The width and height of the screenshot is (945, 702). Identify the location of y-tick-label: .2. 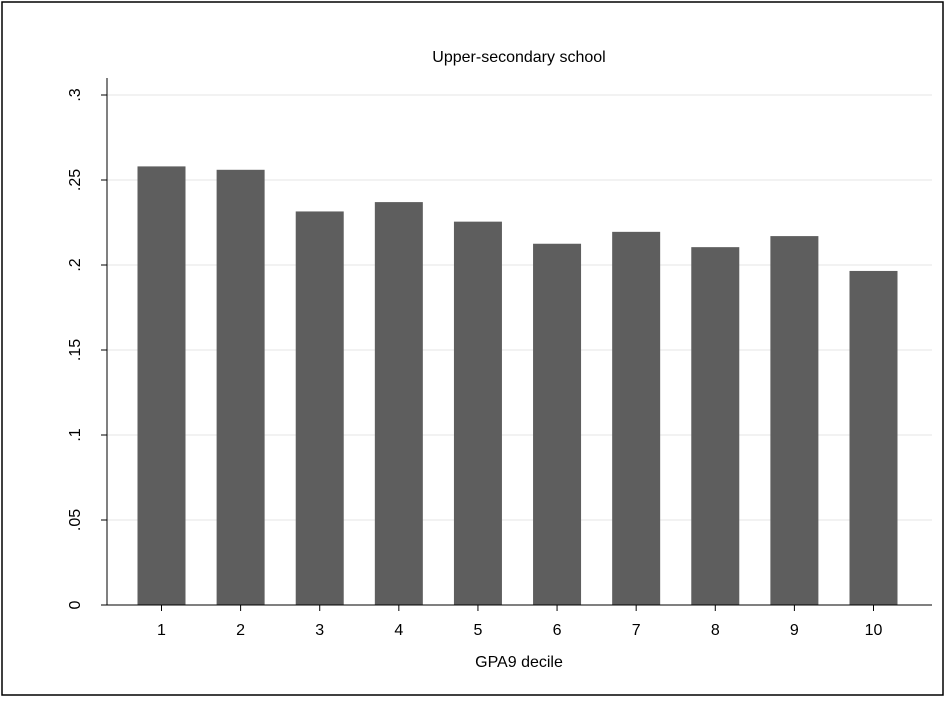
(75, 264).